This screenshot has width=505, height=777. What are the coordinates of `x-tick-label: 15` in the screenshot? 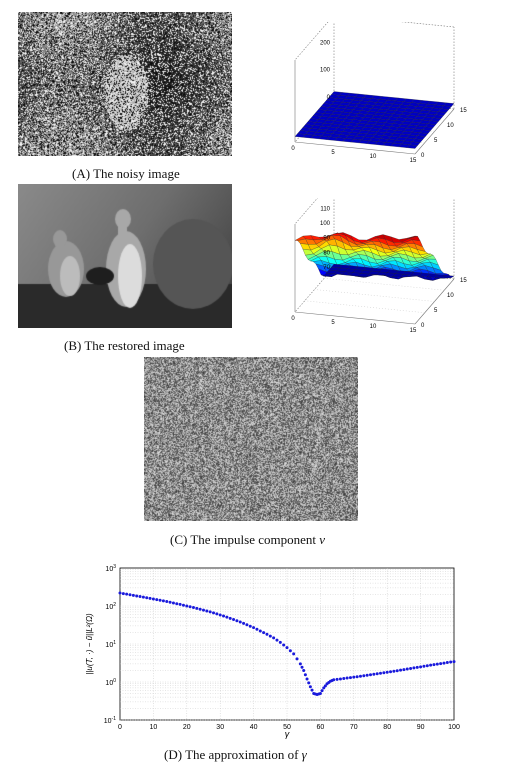 It's located at (413, 161).